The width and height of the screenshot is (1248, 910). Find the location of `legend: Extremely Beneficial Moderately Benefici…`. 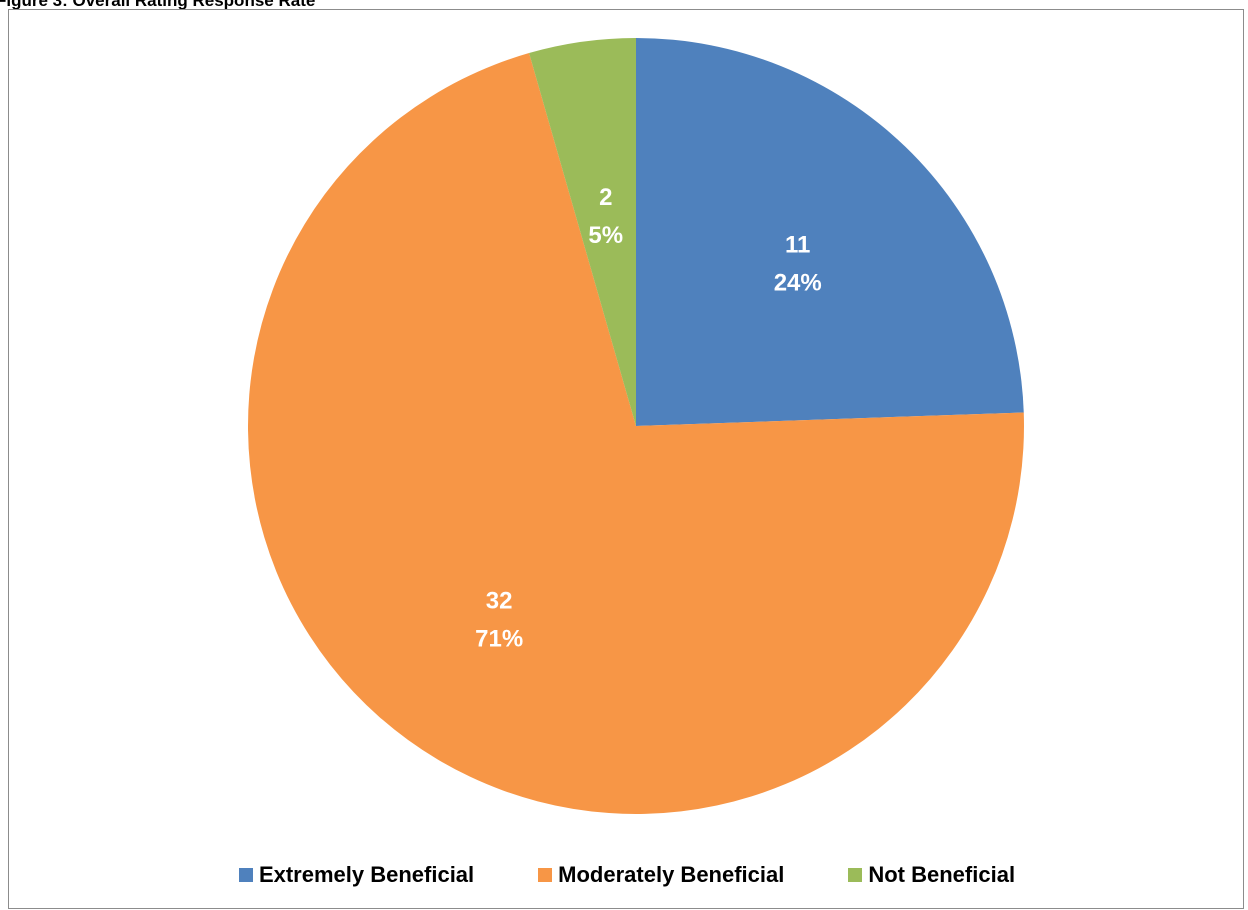

legend: Extremely Beneficial Moderately Benefici… is located at coordinates (627, 875).